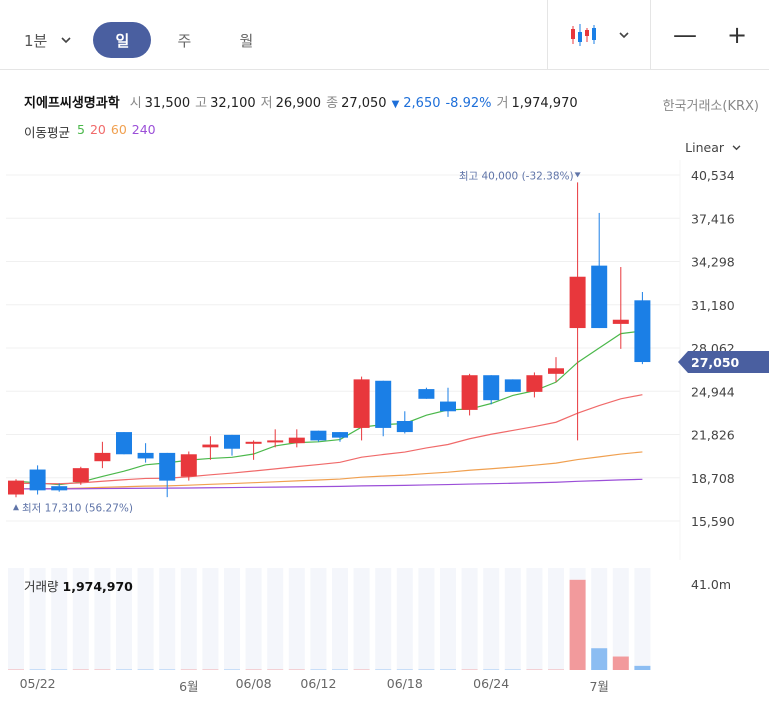 This screenshot has width=769, height=706. Describe the element at coordinates (713, 435) in the screenshot. I see `y-tick-label: 21,826` at that location.